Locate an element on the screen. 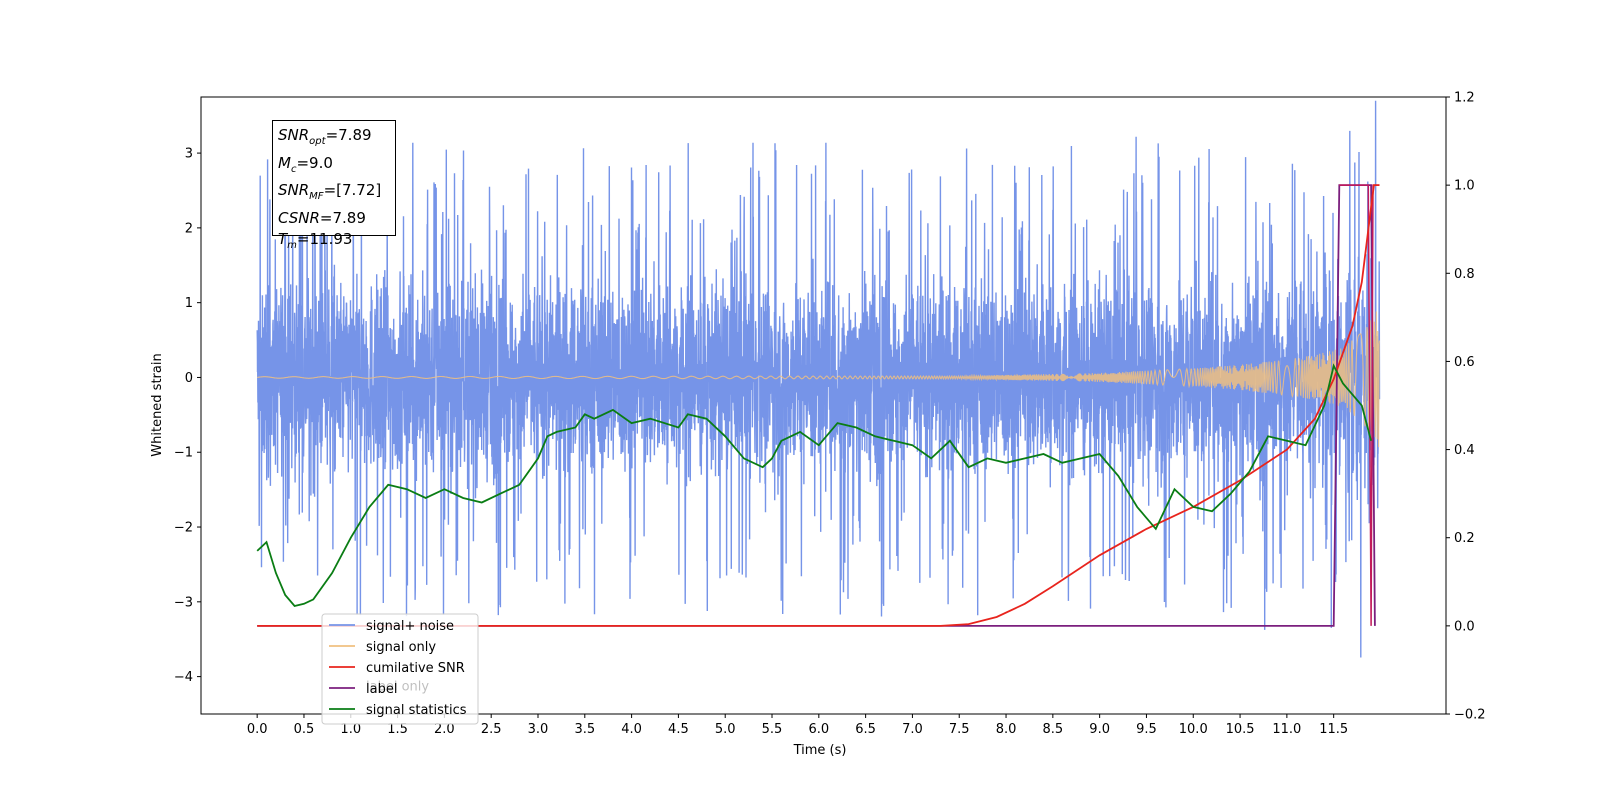 This screenshot has width=1600, height=800. y-tick-label: 0 is located at coordinates (189, 378).